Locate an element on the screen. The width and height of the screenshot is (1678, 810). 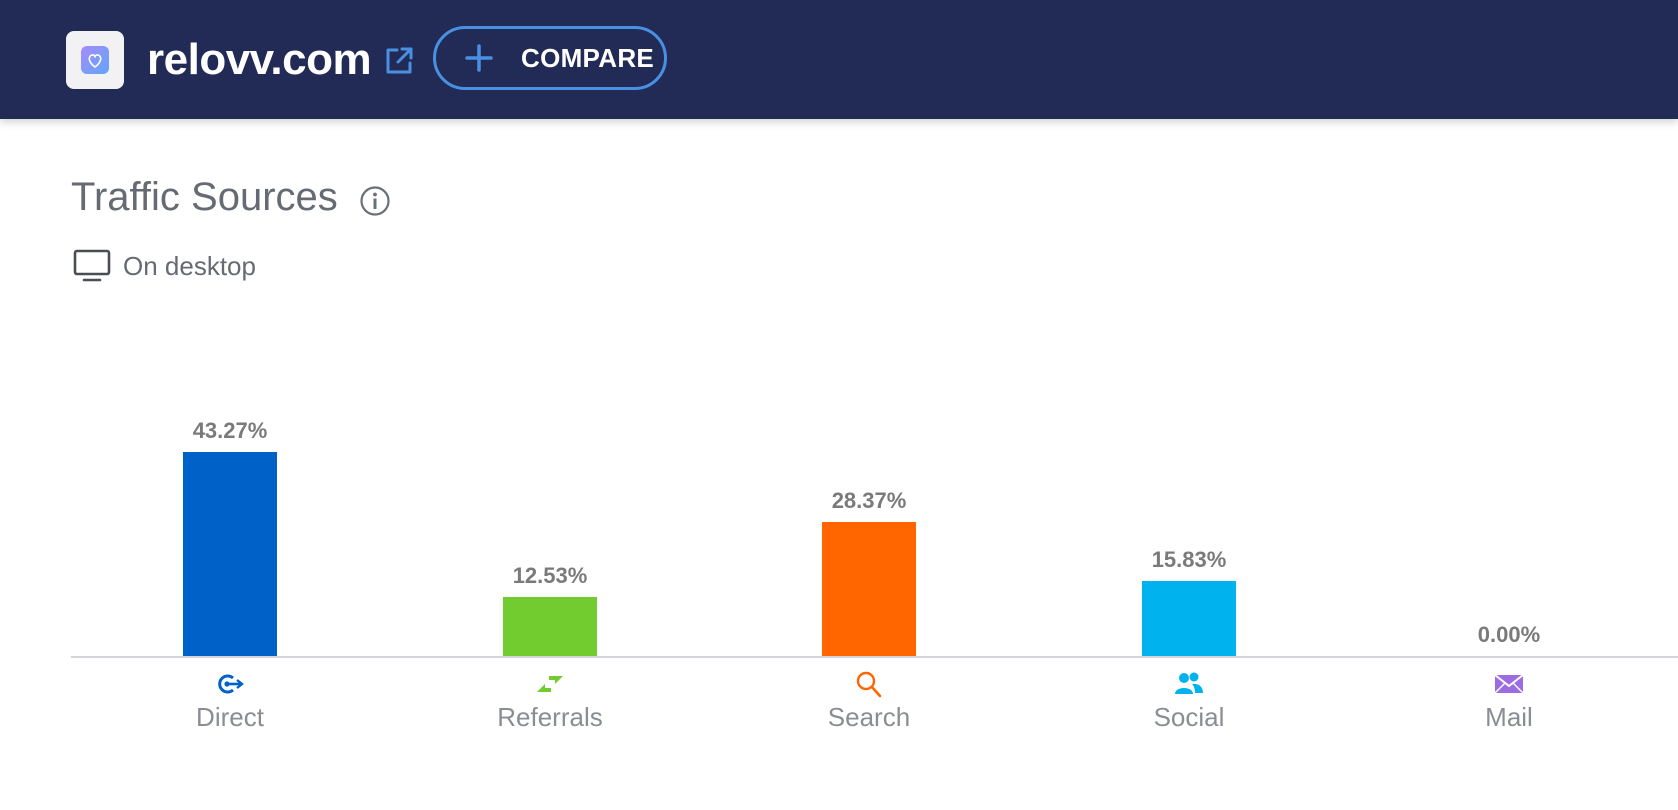
mail-icon is located at coordinates (1509, 684).